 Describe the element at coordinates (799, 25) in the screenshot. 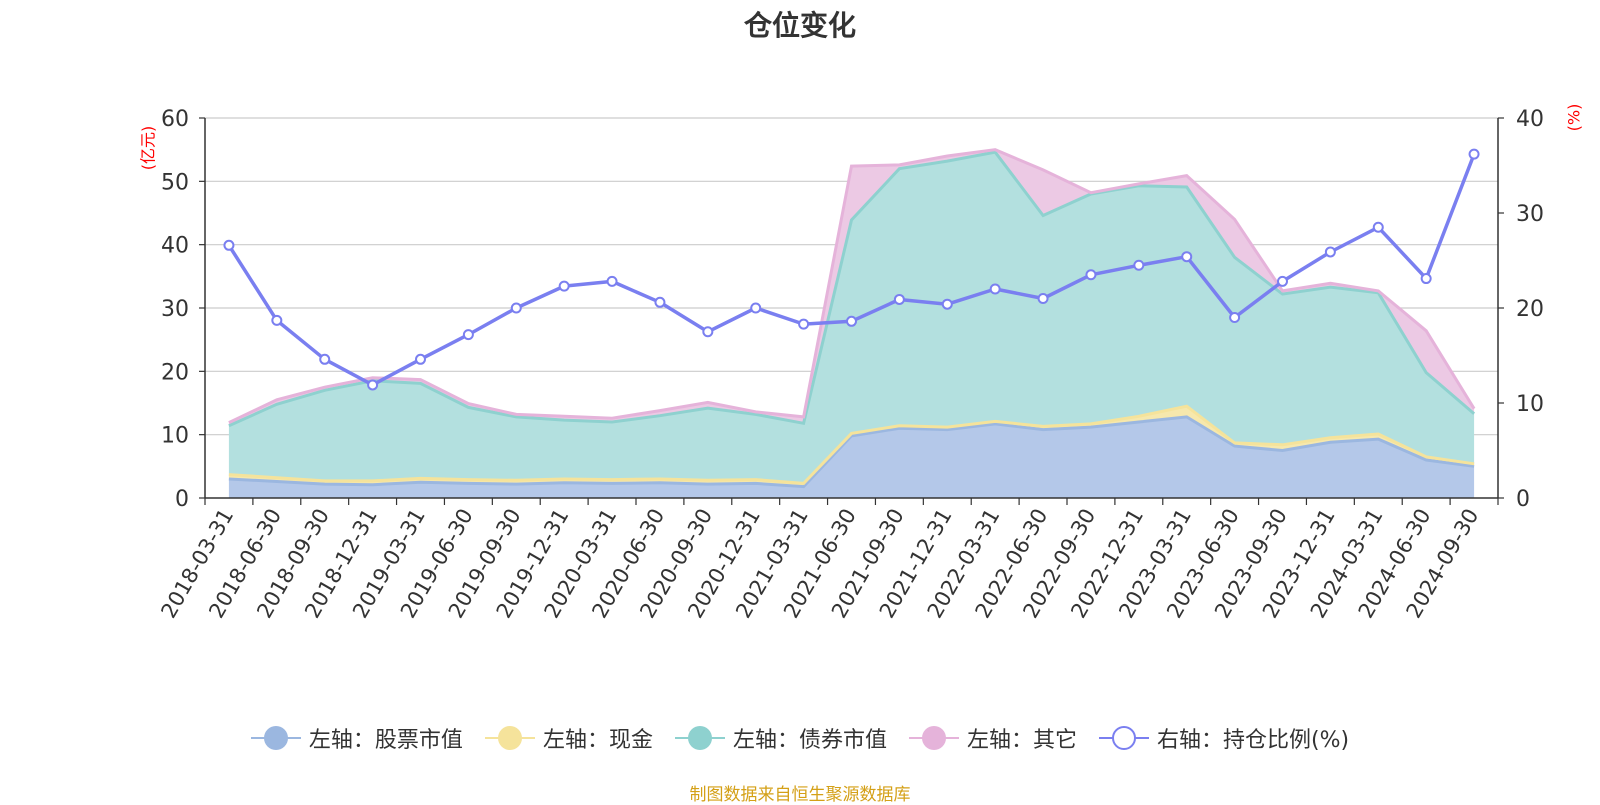

I see `chart-title: 仓位变化` at that location.